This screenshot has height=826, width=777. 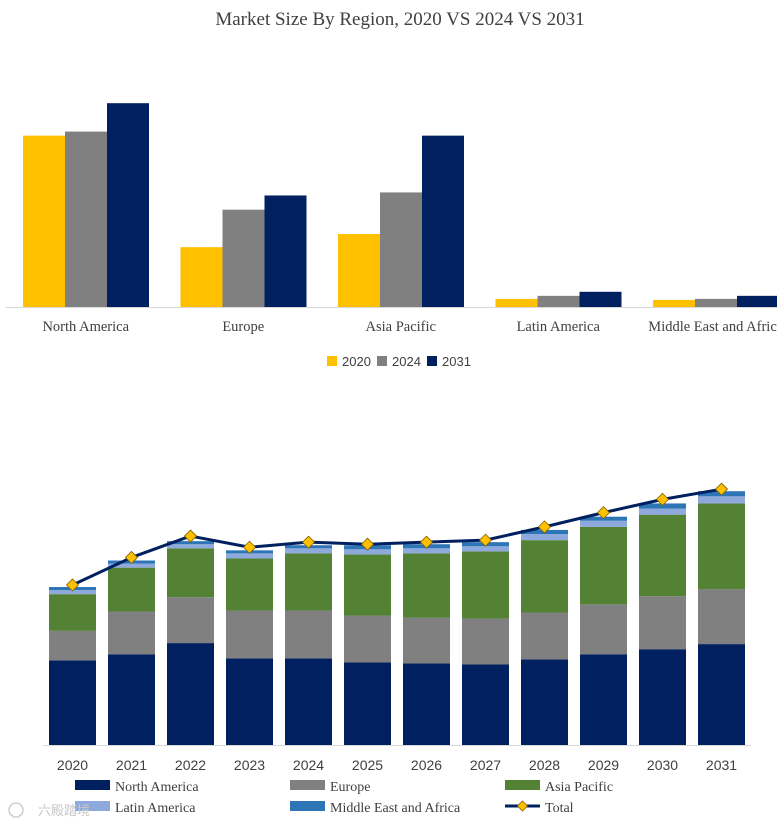 I want to click on x-tick-label: 2024, so click(x=308, y=765).